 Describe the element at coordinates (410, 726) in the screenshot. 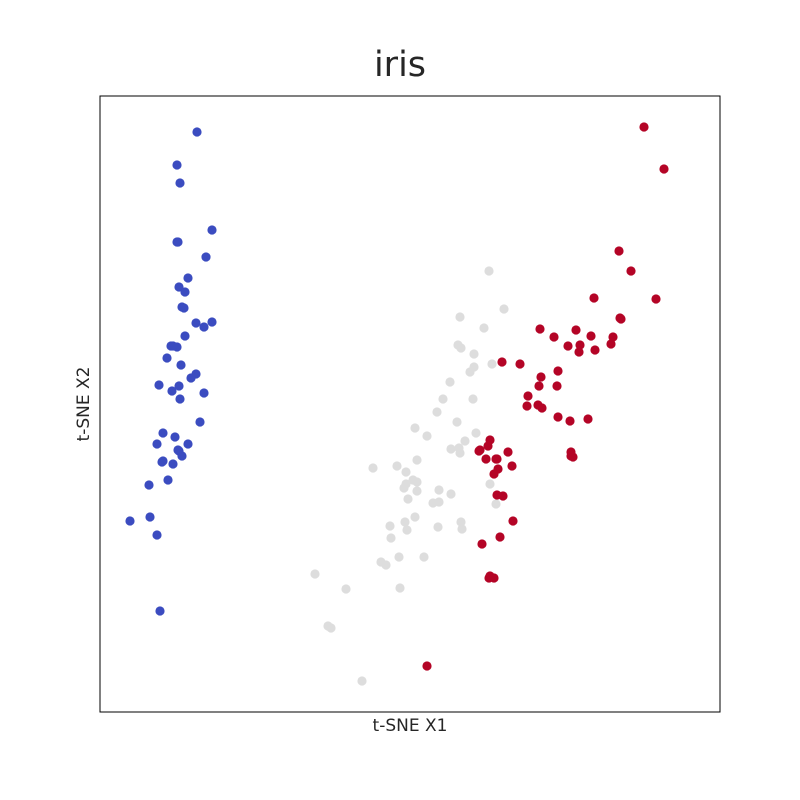

I see `x-axis-label: t-SNE X1` at that location.